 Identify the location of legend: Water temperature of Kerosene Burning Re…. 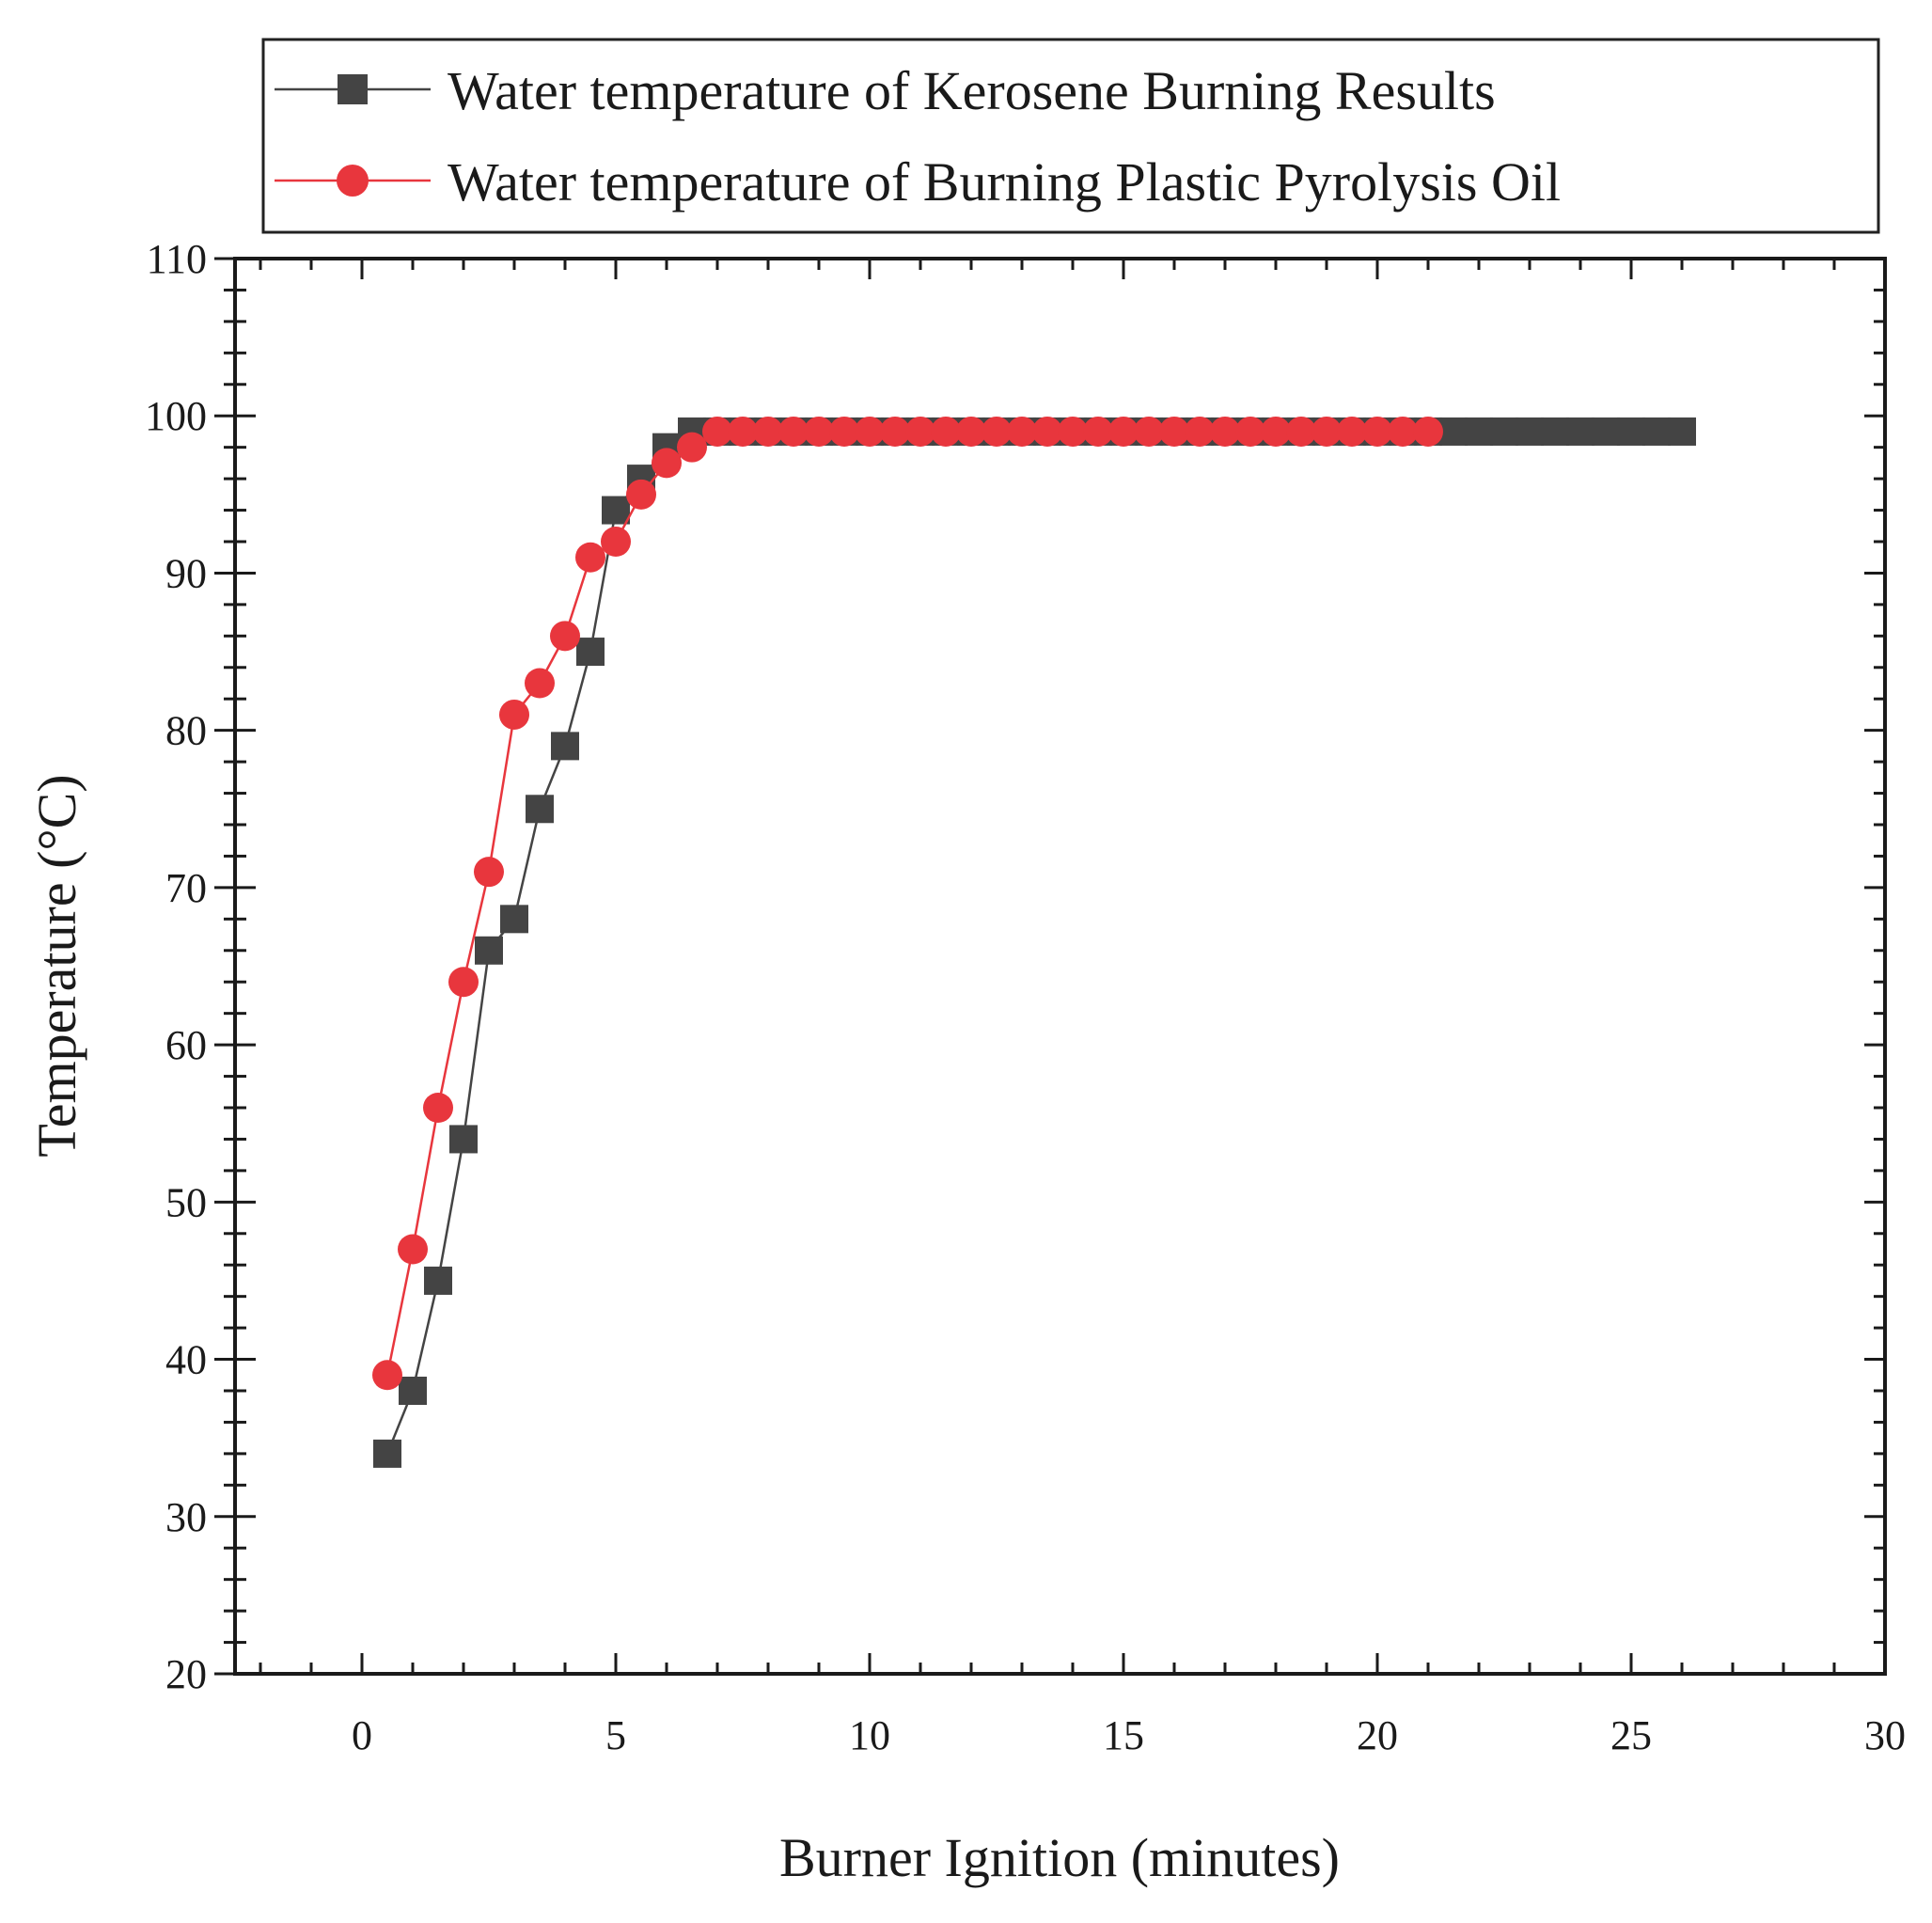
(1071, 136).